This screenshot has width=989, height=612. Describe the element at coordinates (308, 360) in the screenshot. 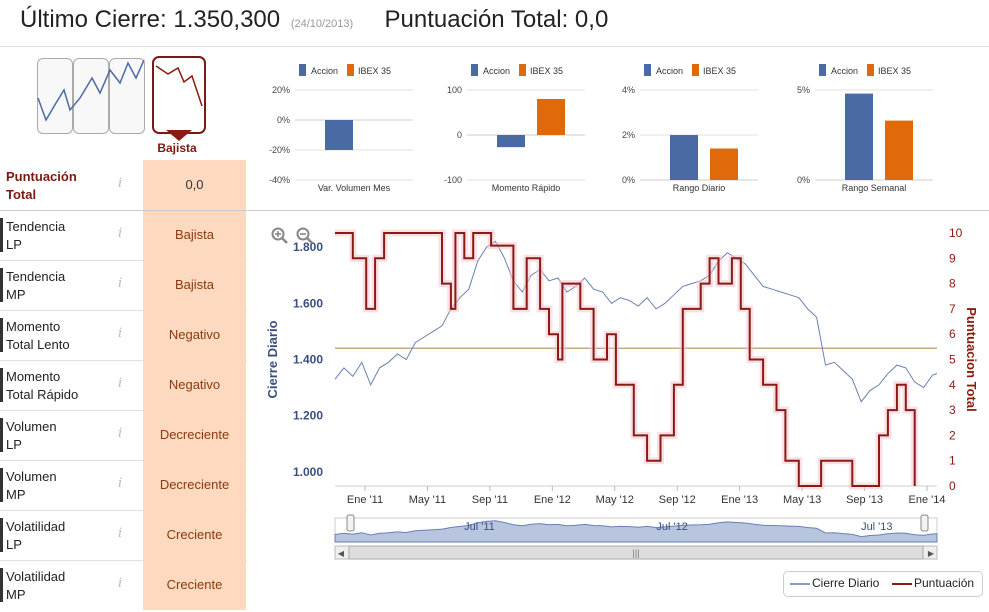

I see `y-left-tick-label: 1.400` at that location.